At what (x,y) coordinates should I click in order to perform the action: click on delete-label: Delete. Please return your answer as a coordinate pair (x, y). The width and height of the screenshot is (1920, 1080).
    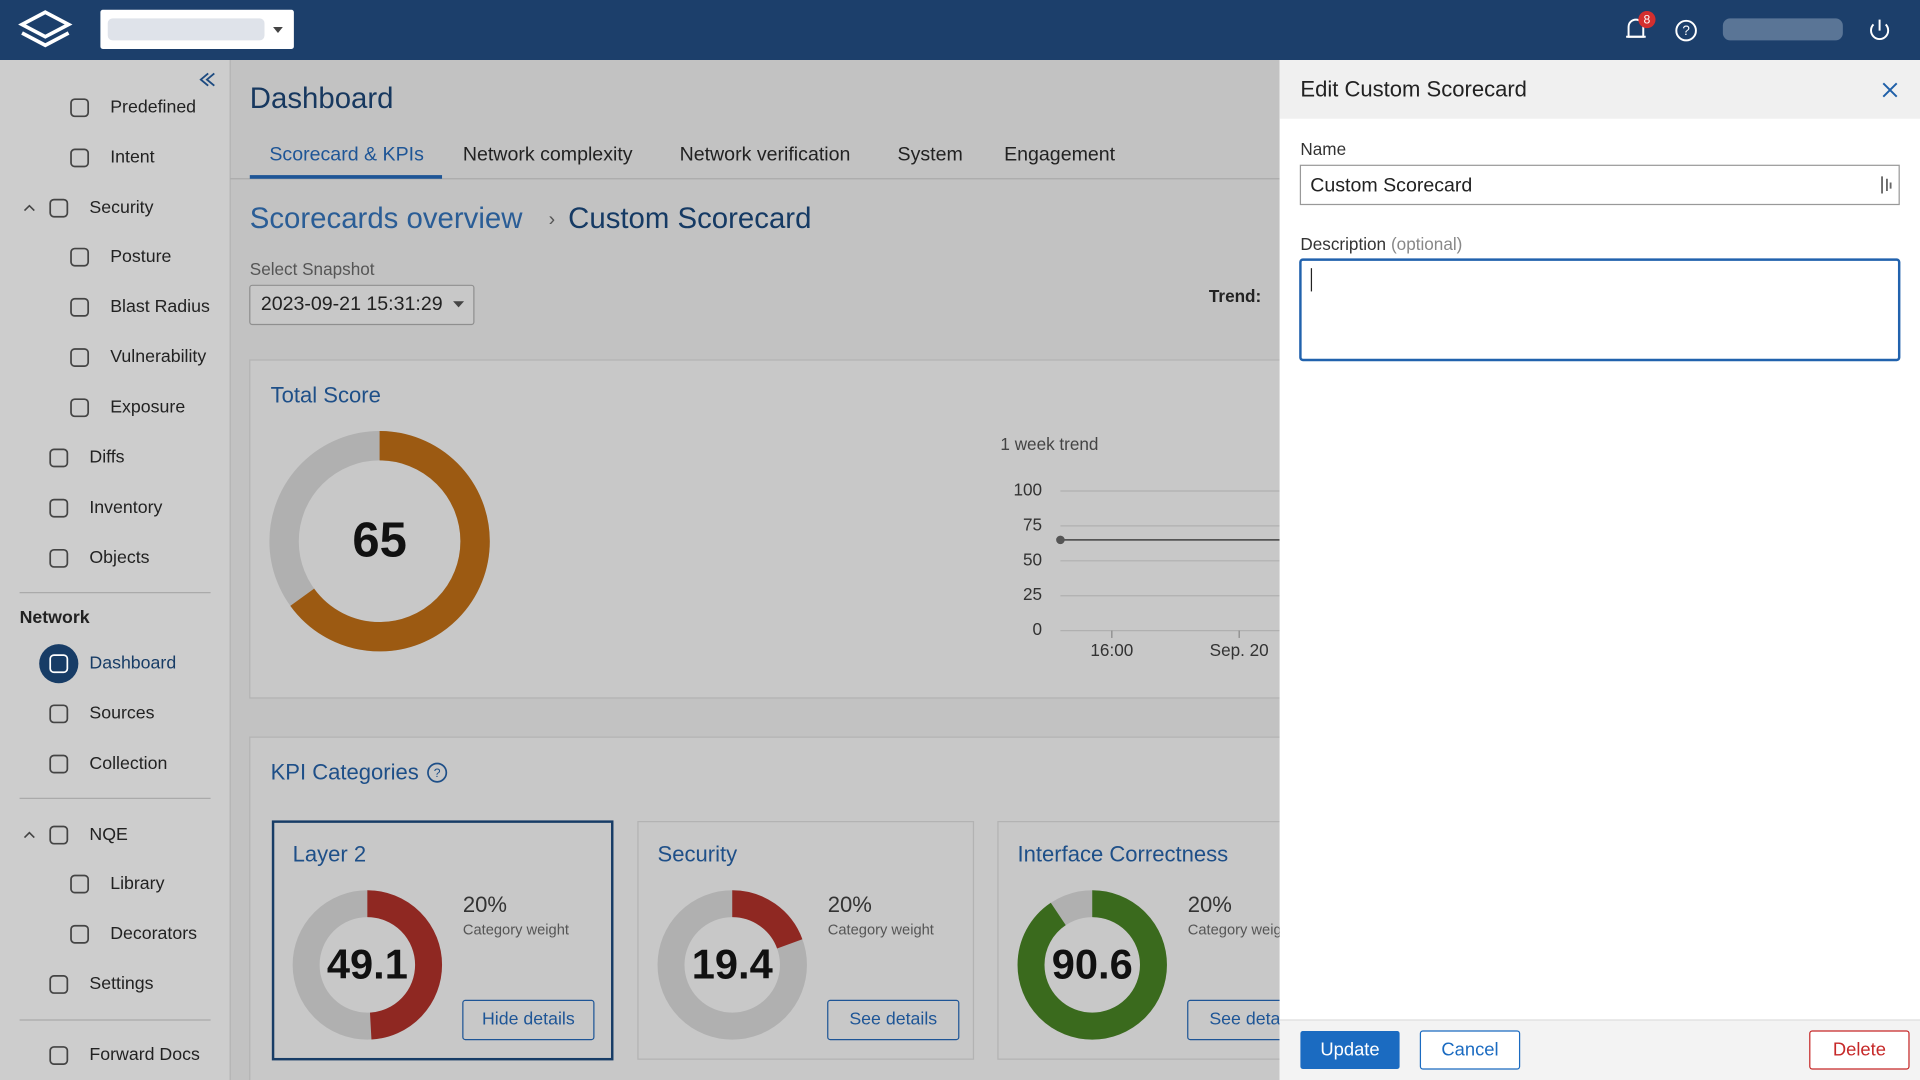
    Looking at the image, I should click on (1859, 1048).